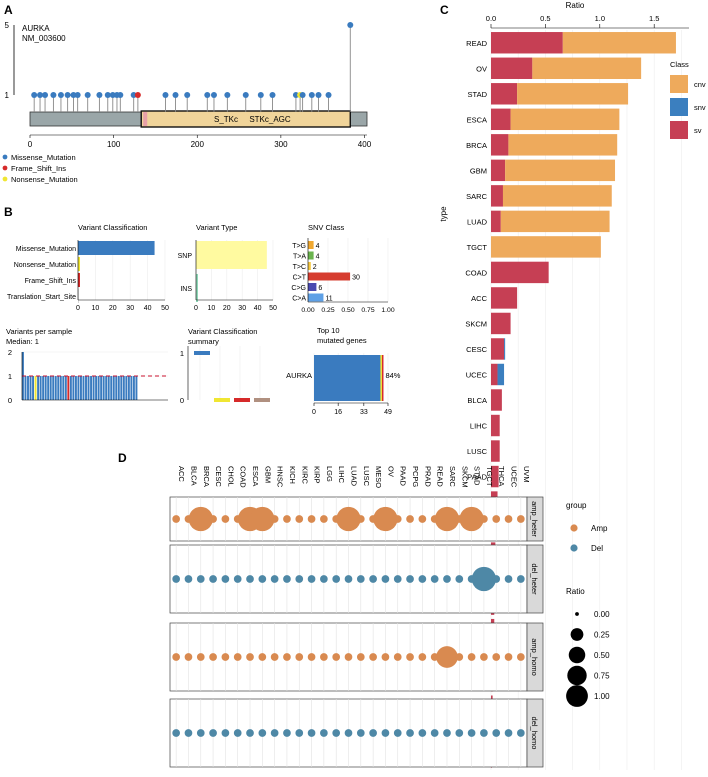 The image size is (708, 777). What do you see at coordinates (227, 308) in the screenshot?
I see `x-tick-label: 20` at bounding box center [227, 308].